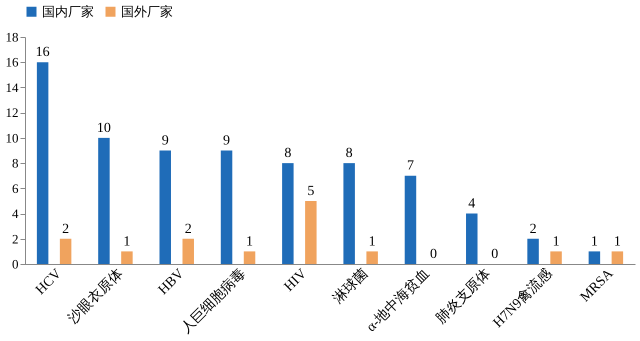  I want to click on x-tick-label: 淋球菌, so click(351, 286).